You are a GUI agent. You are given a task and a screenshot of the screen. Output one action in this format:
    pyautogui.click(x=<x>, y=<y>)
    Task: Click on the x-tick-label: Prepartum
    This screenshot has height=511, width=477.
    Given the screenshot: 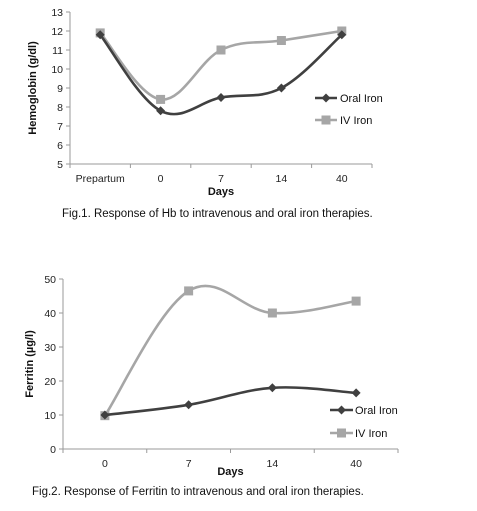 What is the action you would take?
    pyautogui.click(x=100, y=179)
    